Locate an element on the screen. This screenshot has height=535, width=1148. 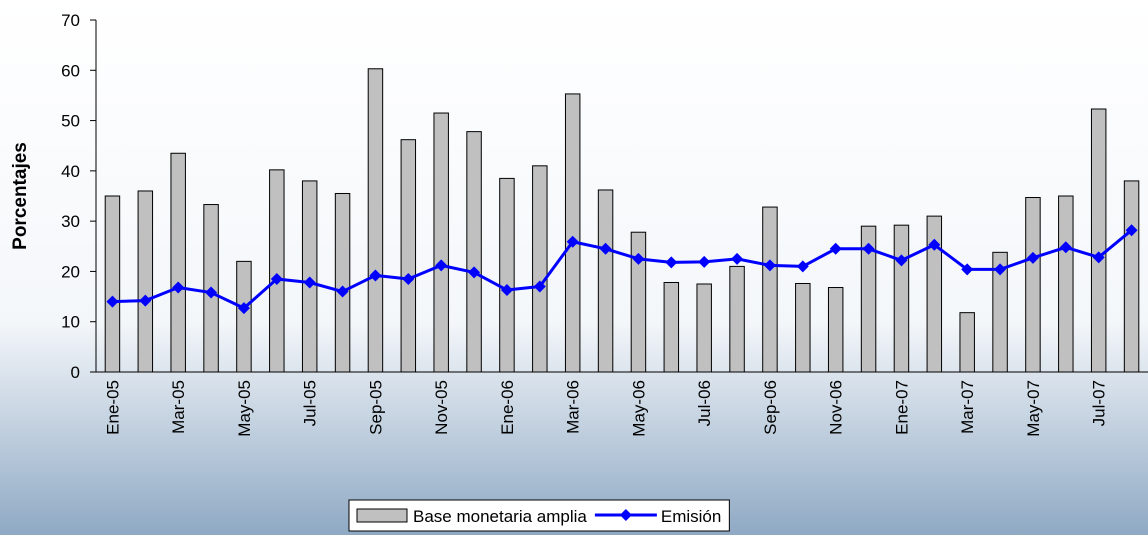
legend-label: Base monetaria amplia is located at coordinates (500, 516).